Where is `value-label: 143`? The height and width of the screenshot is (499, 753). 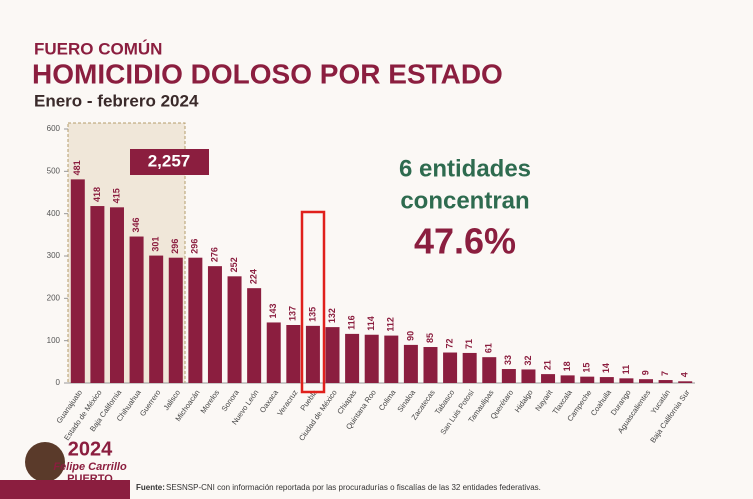
value-label: 143 is located at coordinates (273, 310).